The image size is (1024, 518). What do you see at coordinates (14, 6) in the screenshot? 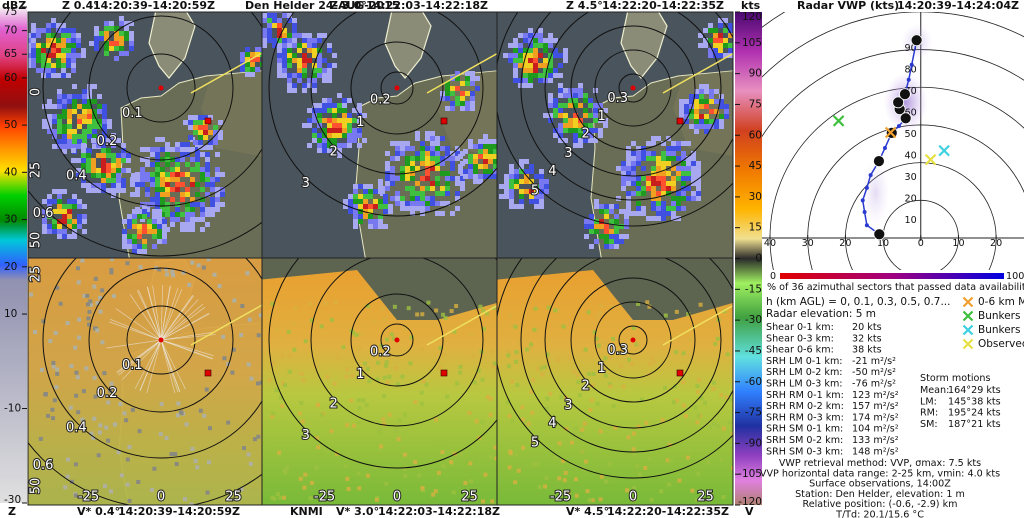
I see `unit-label: dBZ` at bounding box center [14, 6].